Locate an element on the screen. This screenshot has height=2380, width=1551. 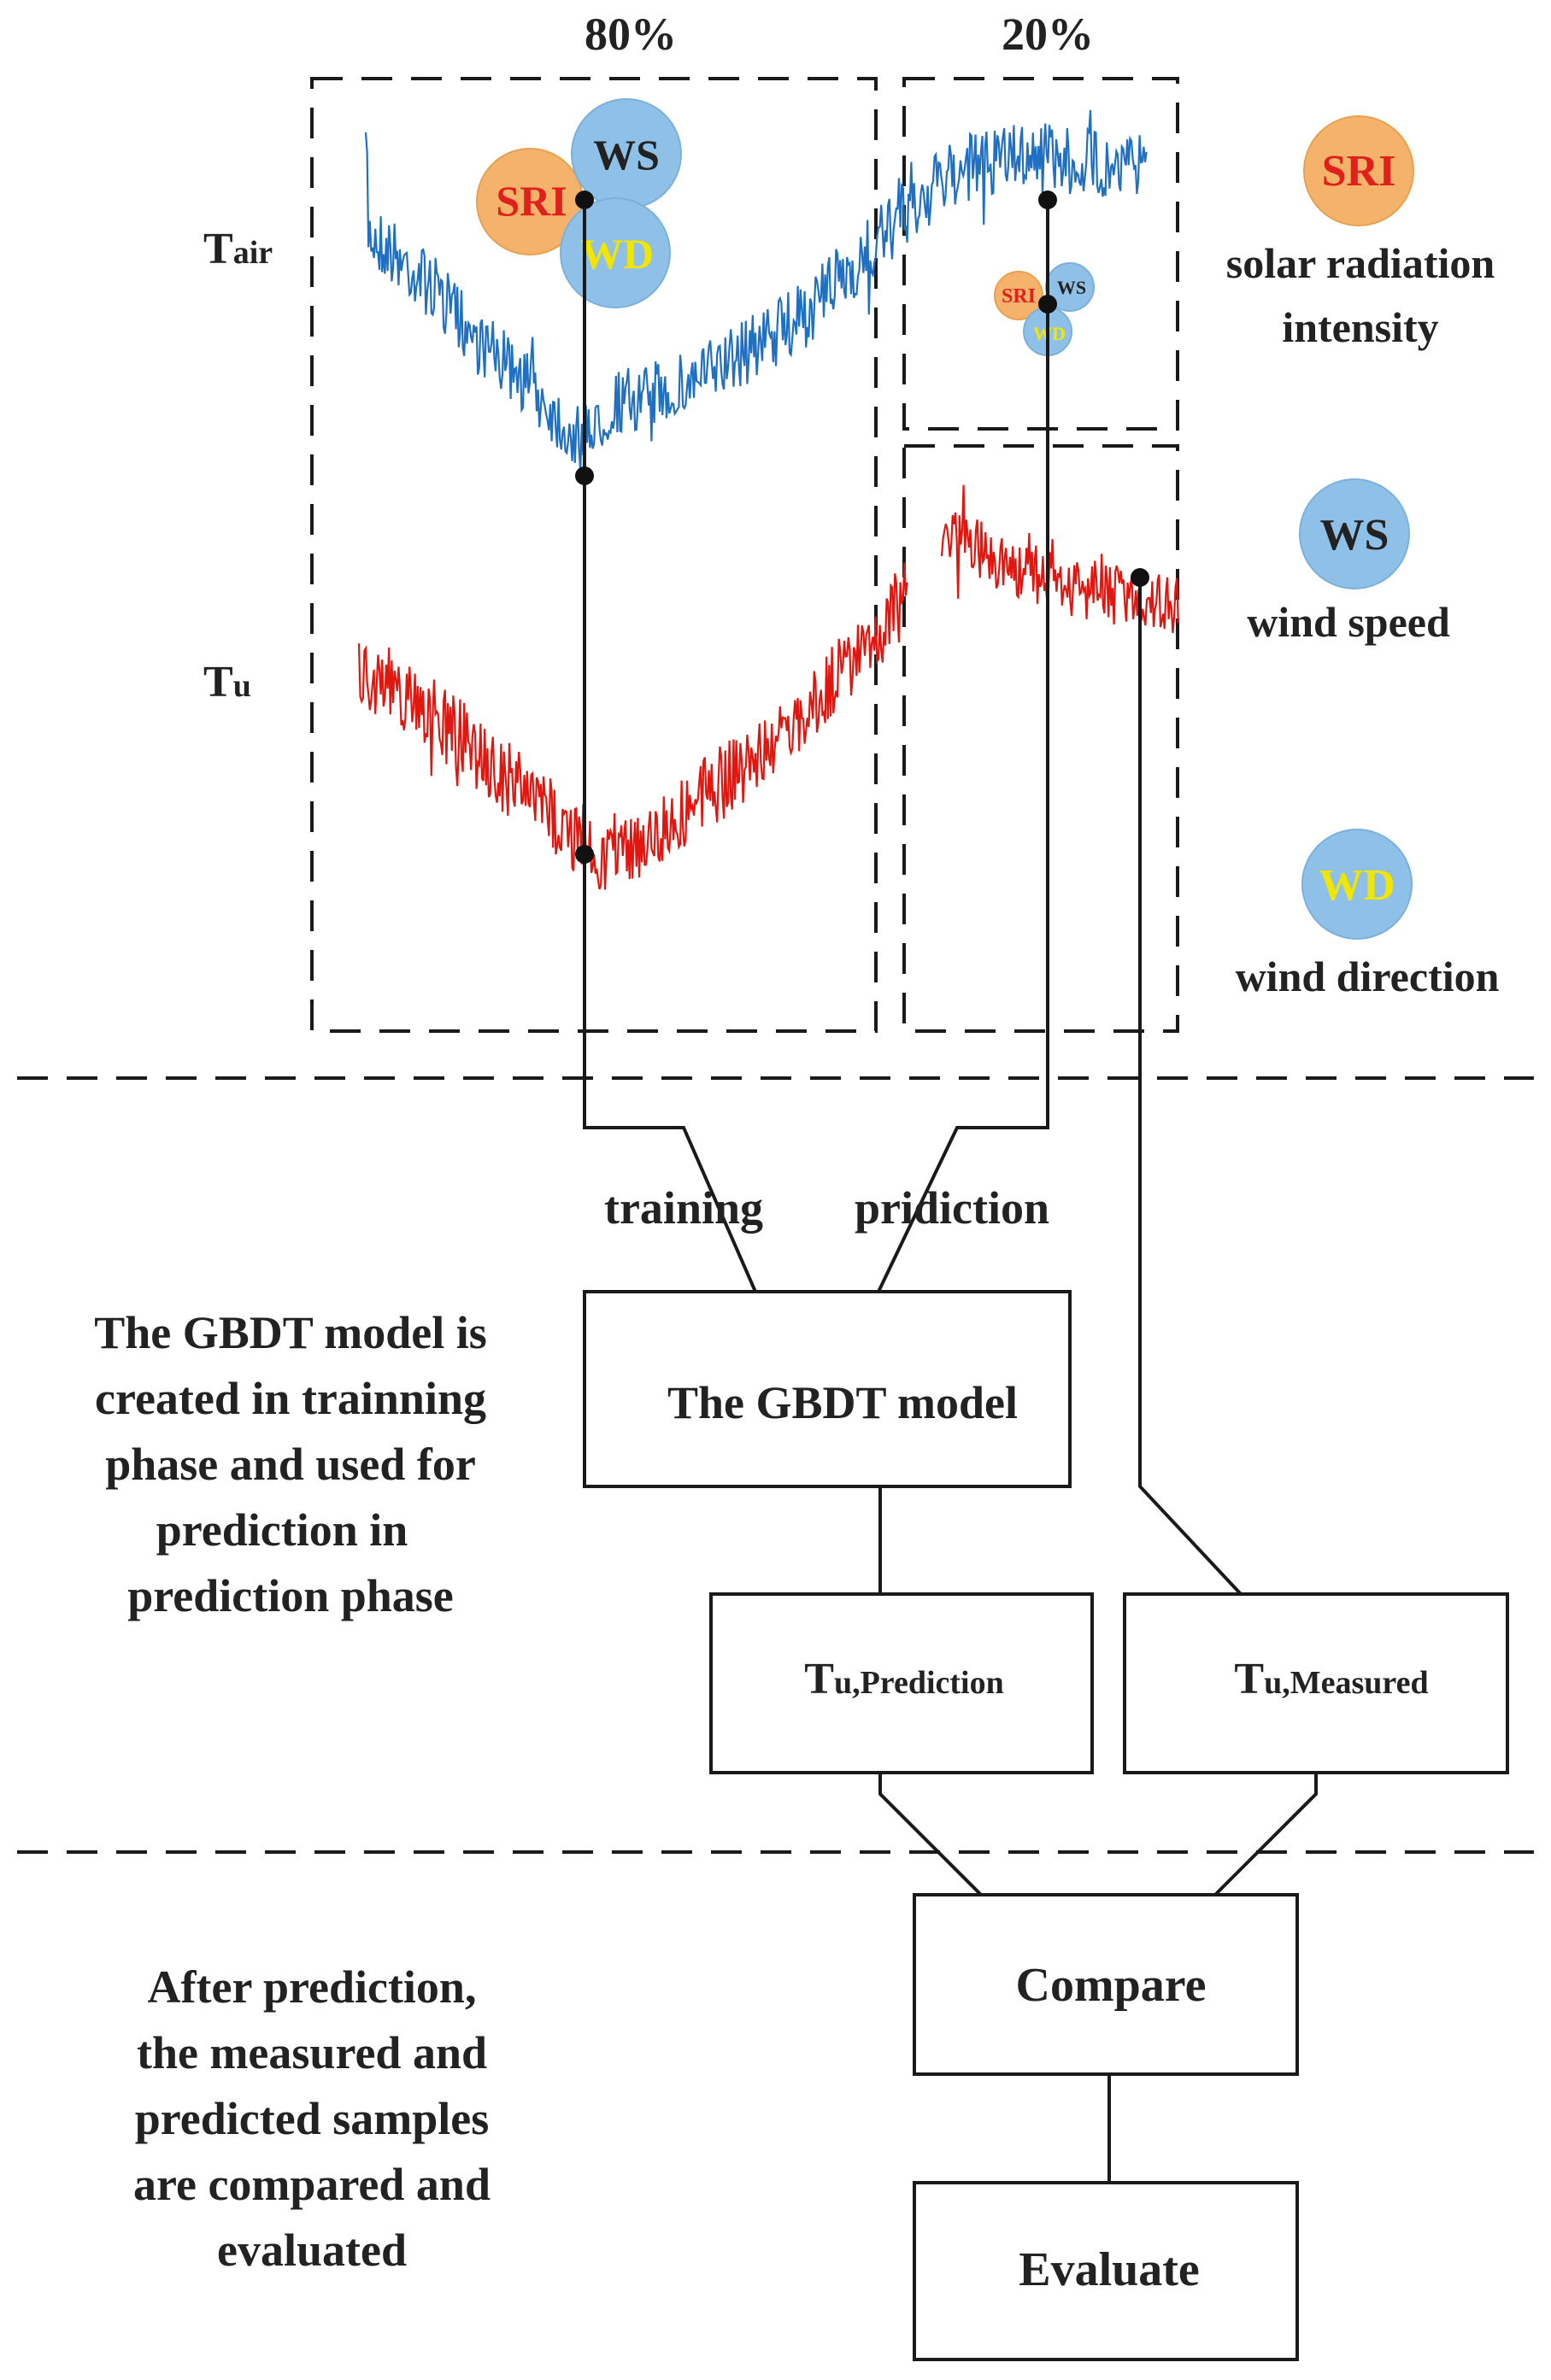
training-wire is located at coordinates (670, 746).